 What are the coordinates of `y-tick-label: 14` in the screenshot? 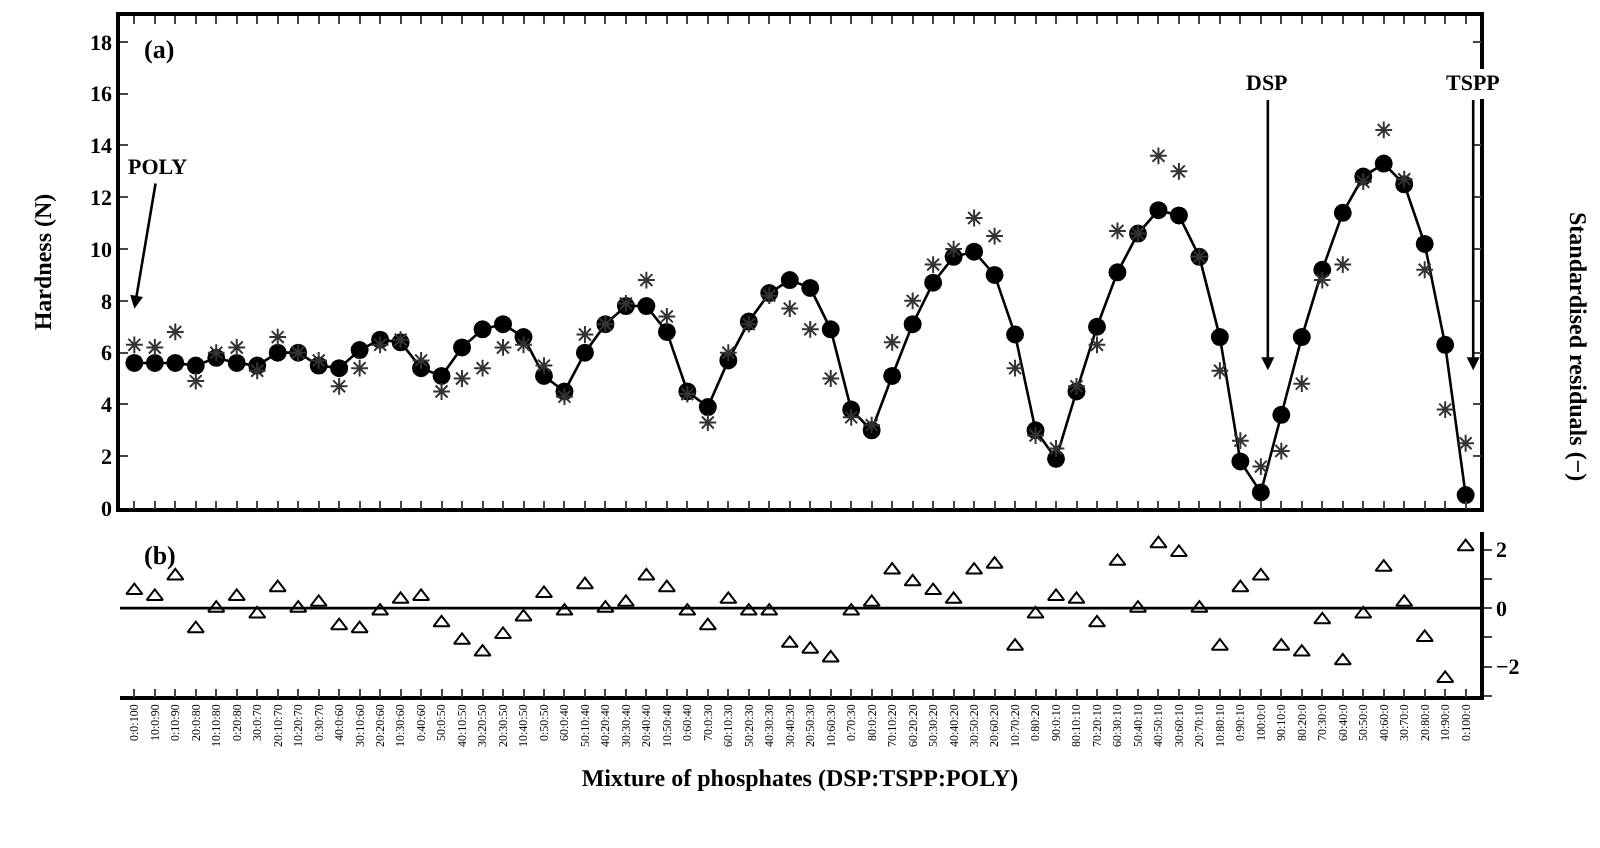 It's located at (102, 147).